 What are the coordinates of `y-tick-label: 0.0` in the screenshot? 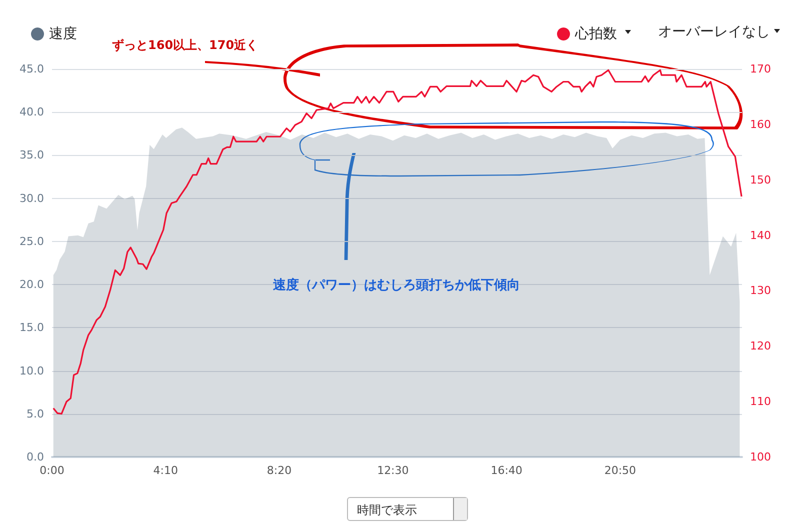 It's located at (35, 457).